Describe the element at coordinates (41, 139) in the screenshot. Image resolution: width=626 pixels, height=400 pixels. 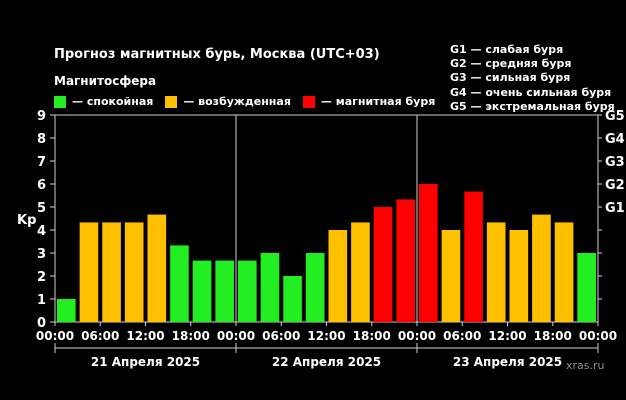
I see `y-tick-label: 8` at that location.